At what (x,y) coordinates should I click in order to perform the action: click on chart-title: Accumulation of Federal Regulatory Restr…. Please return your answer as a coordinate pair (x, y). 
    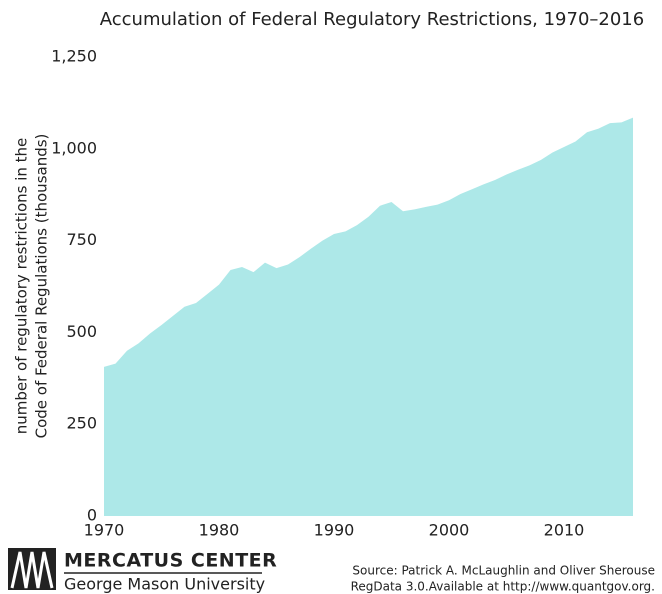
    Looking at the image, I should click on (372, 19).